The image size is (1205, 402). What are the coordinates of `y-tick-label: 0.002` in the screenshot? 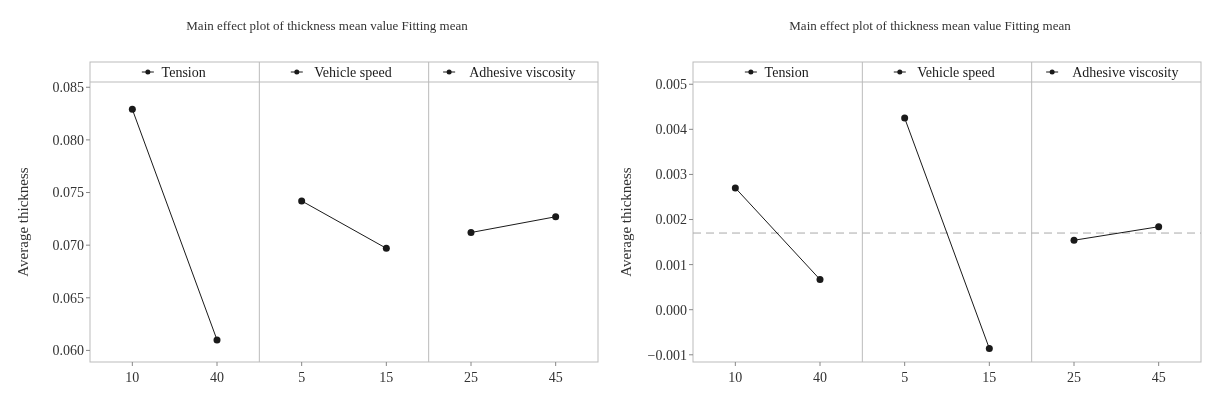 It's located at (671, 220).